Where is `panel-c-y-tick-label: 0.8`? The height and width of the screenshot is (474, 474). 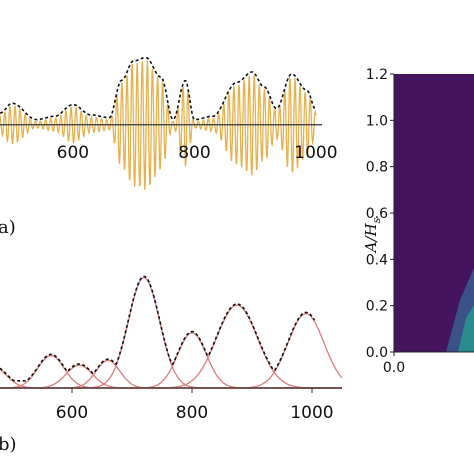
panel-c-y-tick-label: 0.8 is located at coordinates (377, 168).